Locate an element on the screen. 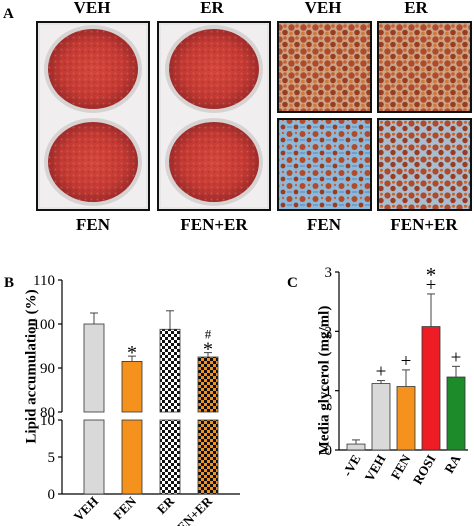  micro-label-veh: VEH is located at coordinates (323, 8).